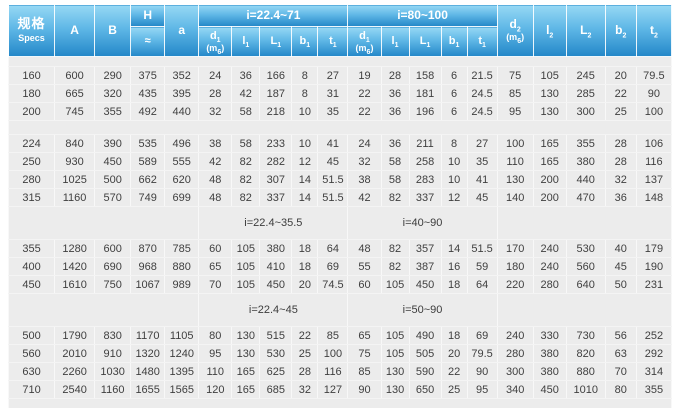 The image size is (680, 408). I want to click on value-cell: 64, so click(482, 284).